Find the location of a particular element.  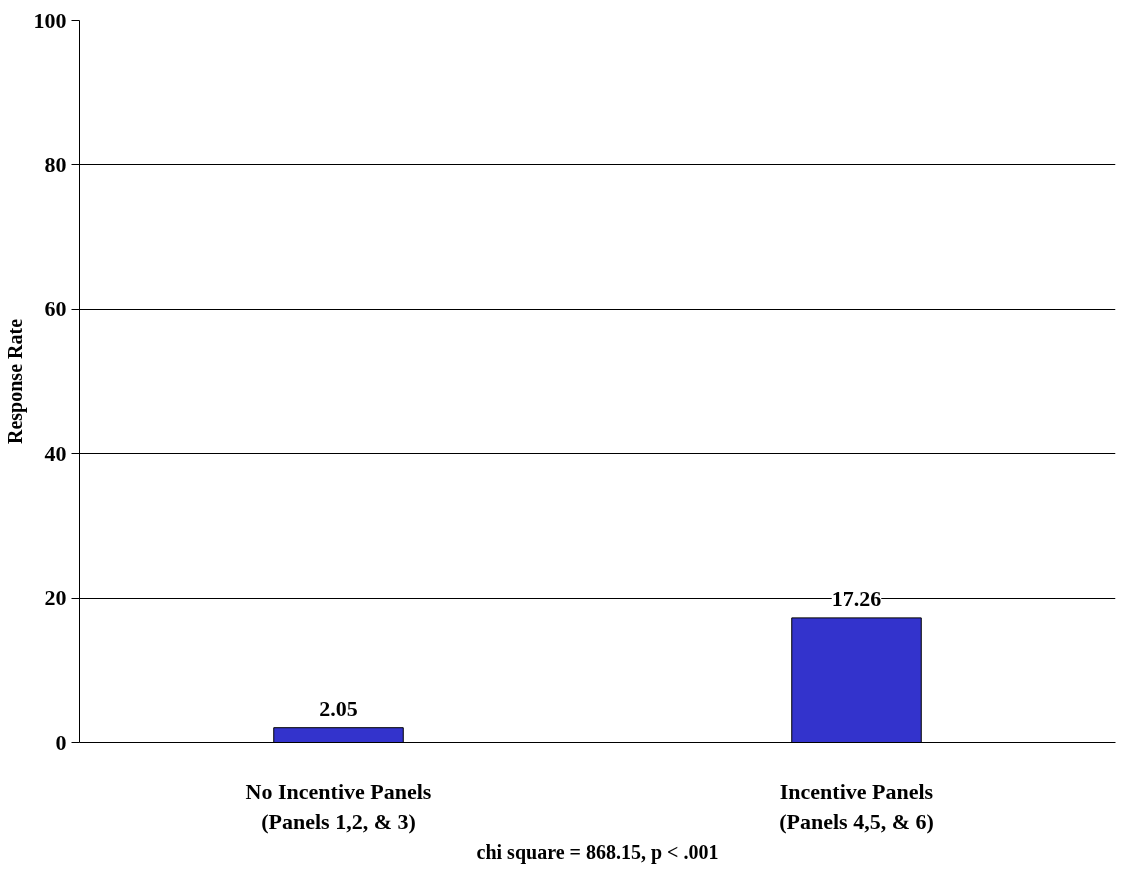

y-tick-label: 20 is located at coordinates (55, 598).